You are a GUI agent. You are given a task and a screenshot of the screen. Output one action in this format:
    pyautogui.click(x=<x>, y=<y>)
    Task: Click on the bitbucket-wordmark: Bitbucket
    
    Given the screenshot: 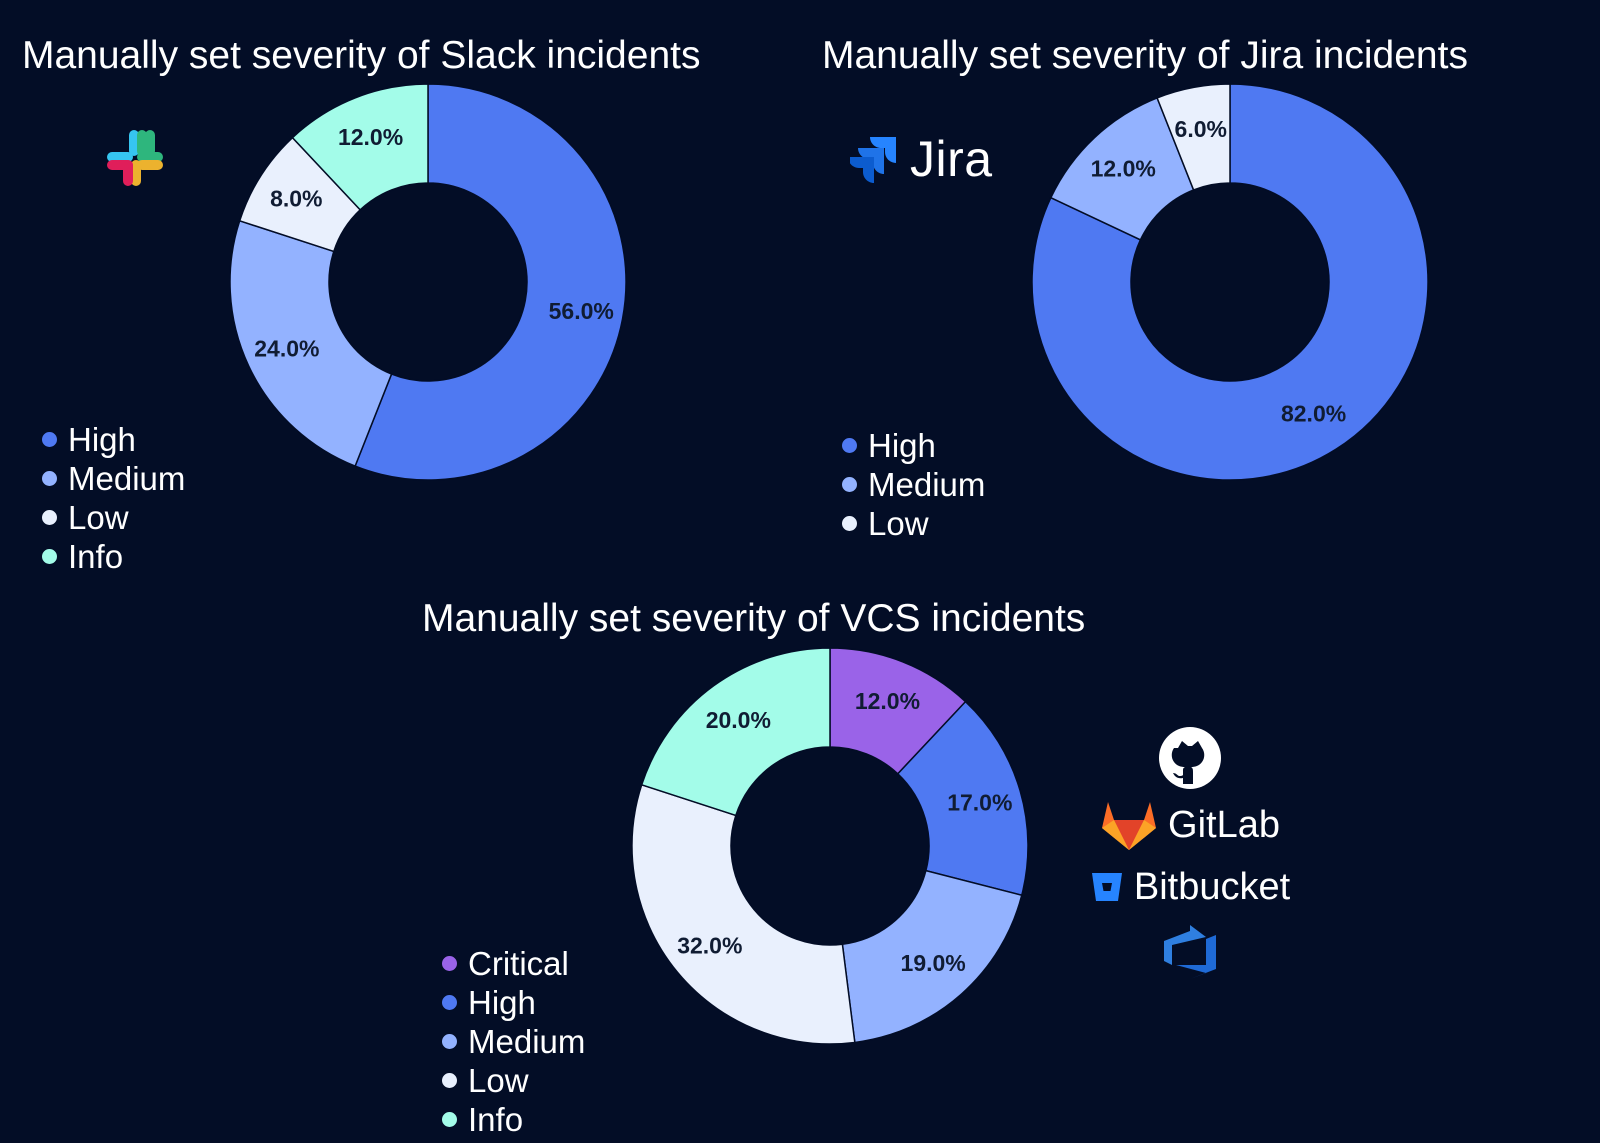 What is the action you would take?
    pyautogui.click(x=1212, y=886)
    